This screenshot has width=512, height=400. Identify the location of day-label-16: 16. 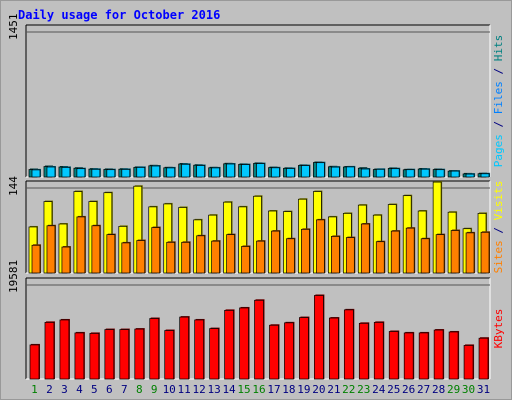
(258, 389).